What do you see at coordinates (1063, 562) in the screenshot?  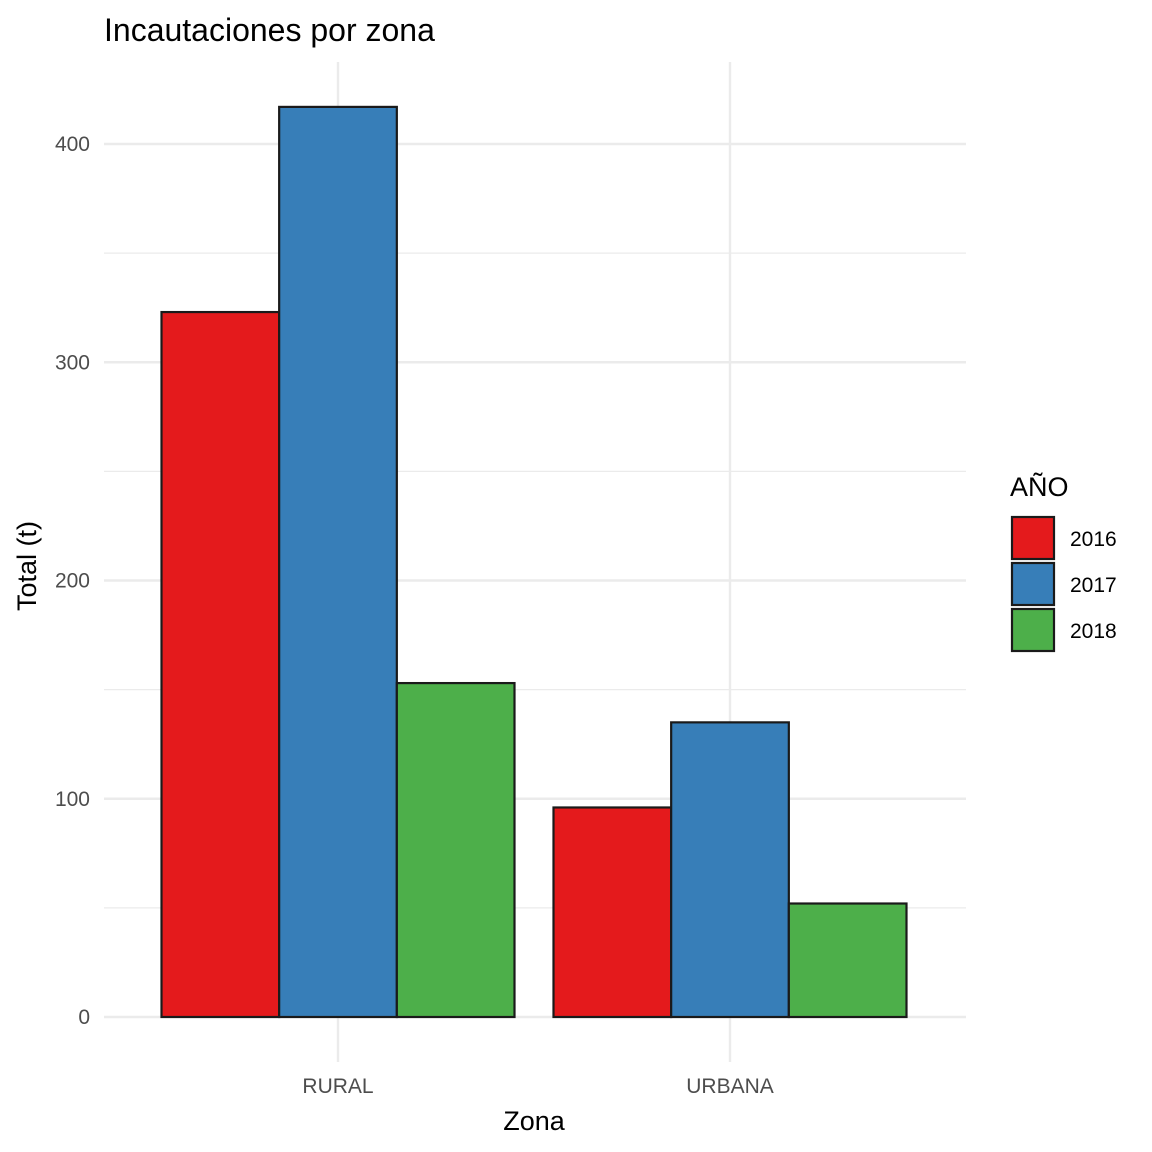 I see `legend: AÑO 2016 2017 2018` at bounding box center [1063, 562].